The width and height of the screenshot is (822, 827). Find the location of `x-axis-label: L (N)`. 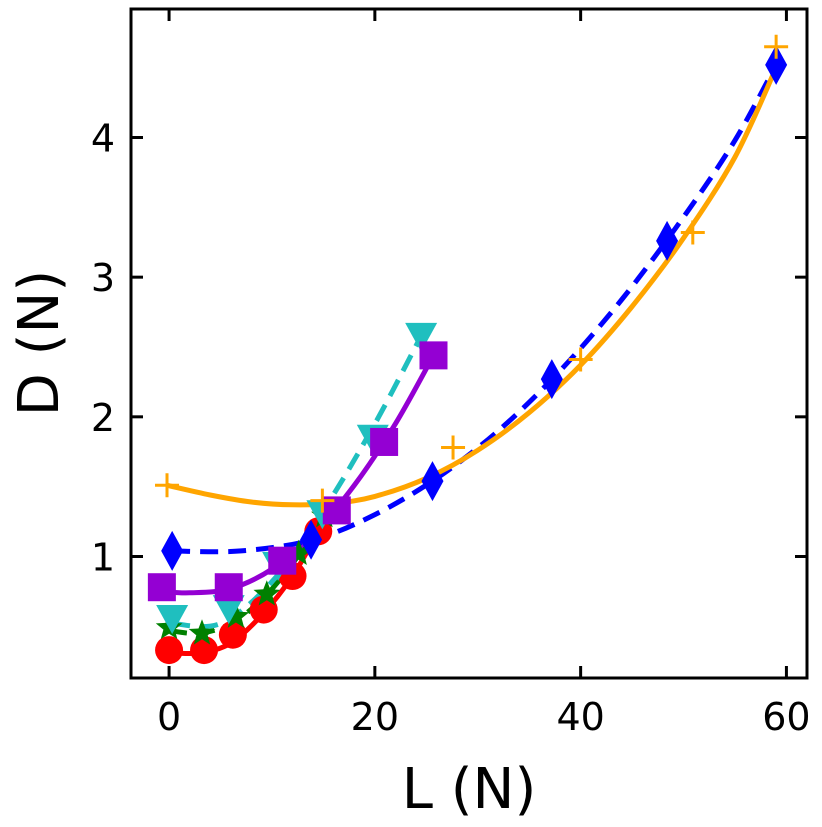

x-axis-label: L (N) is located at coordinates (469, 789).